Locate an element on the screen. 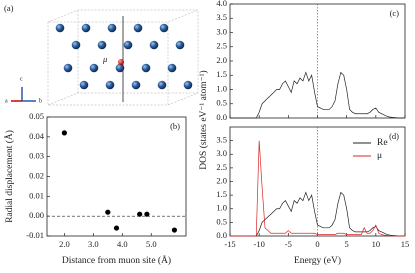 The image size is (415, 273). x-tick-label: -15 is located at coordinates (229, 244).